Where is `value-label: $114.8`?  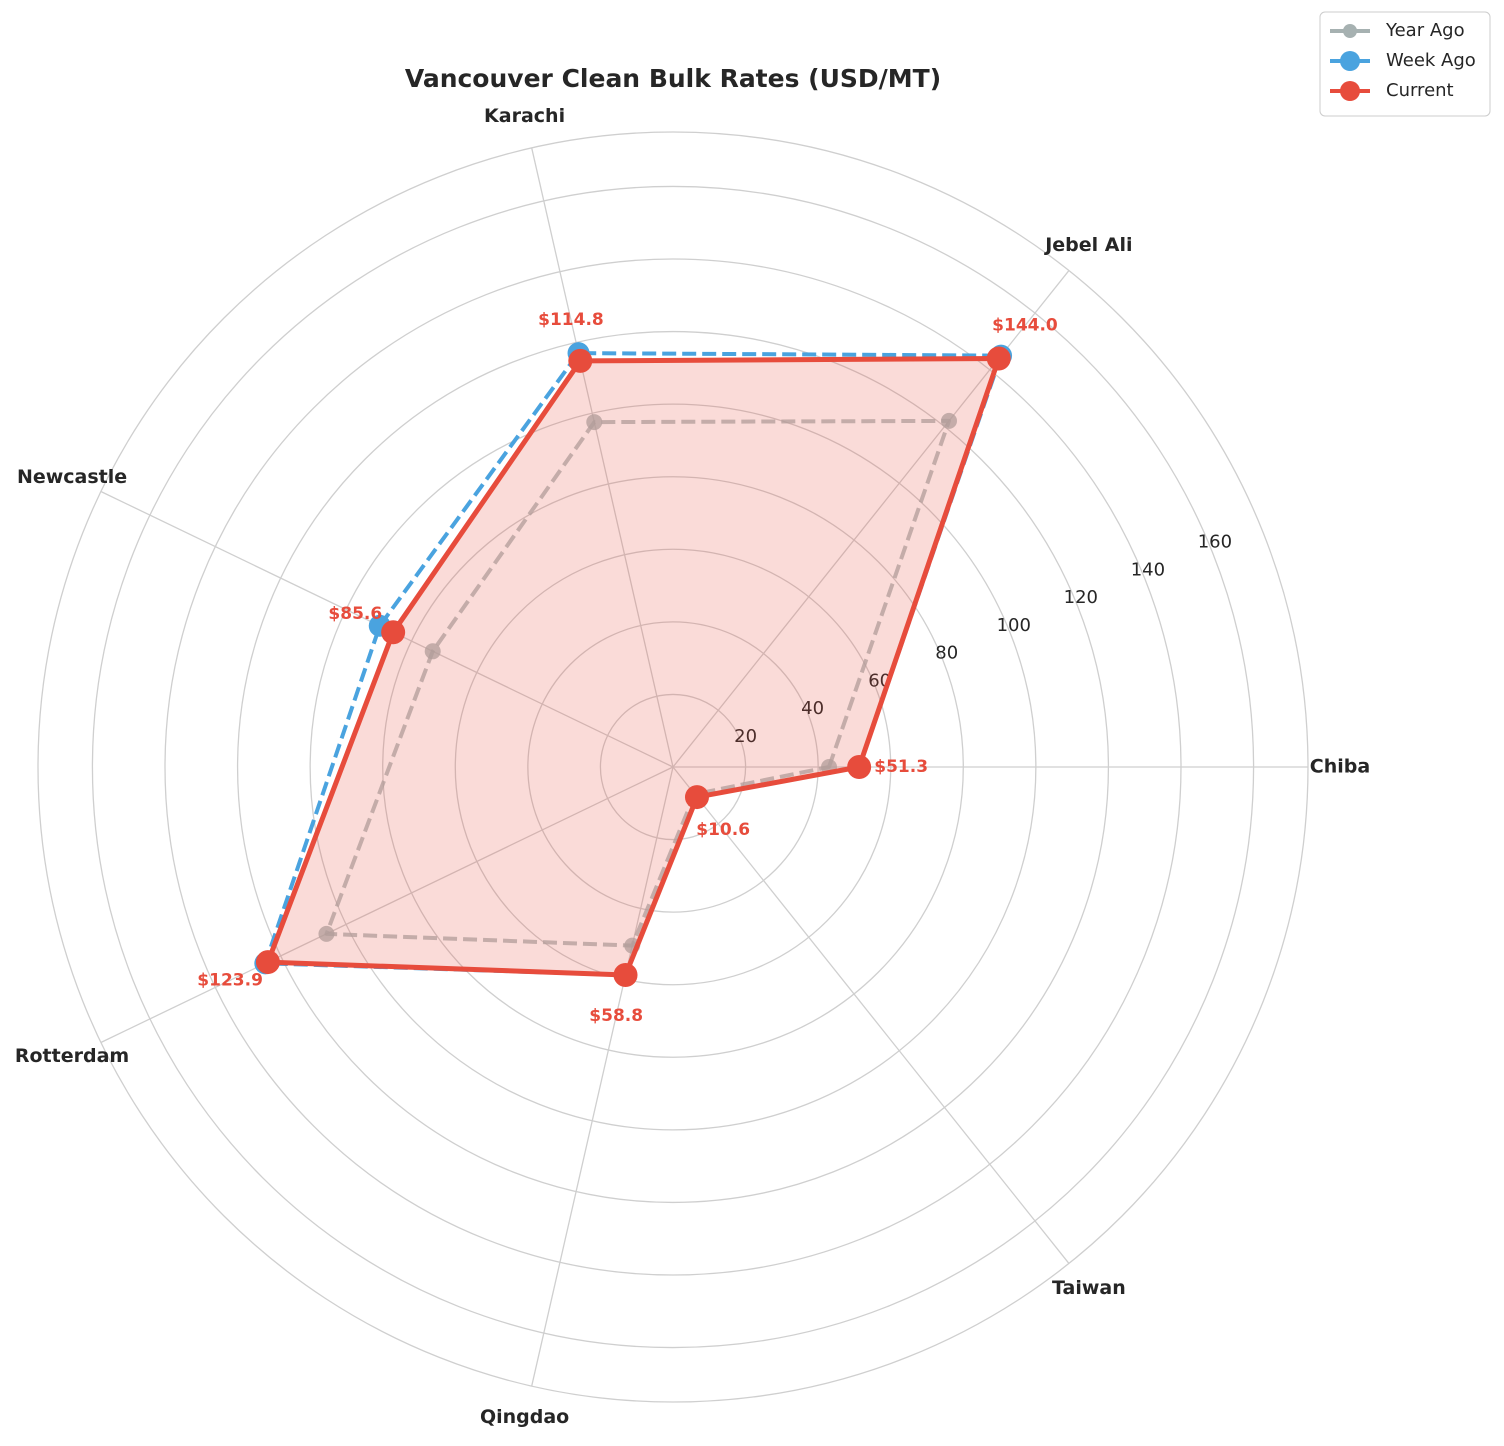 value-label: $114.8 is located at coordinates (571, 320).